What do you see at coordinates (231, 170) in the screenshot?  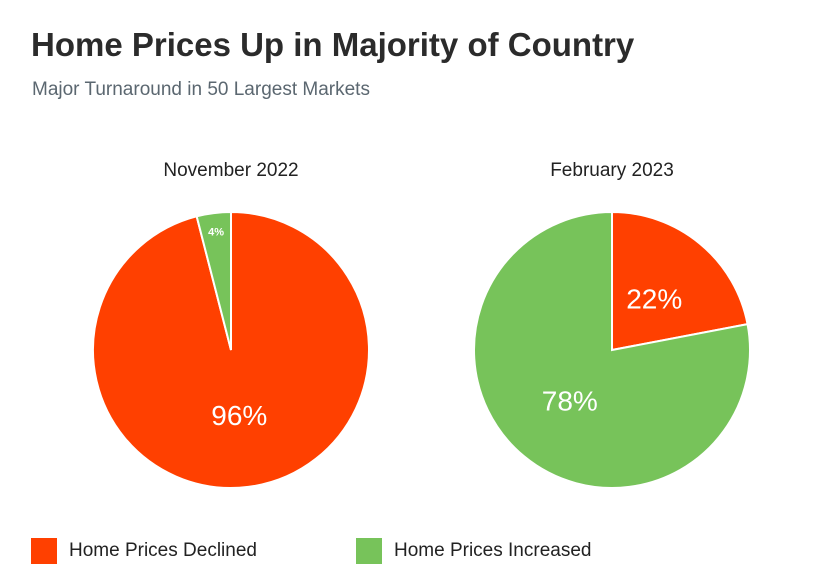 I see `pie-title-november-2022: November 2022` at bounding box center [231, 170].